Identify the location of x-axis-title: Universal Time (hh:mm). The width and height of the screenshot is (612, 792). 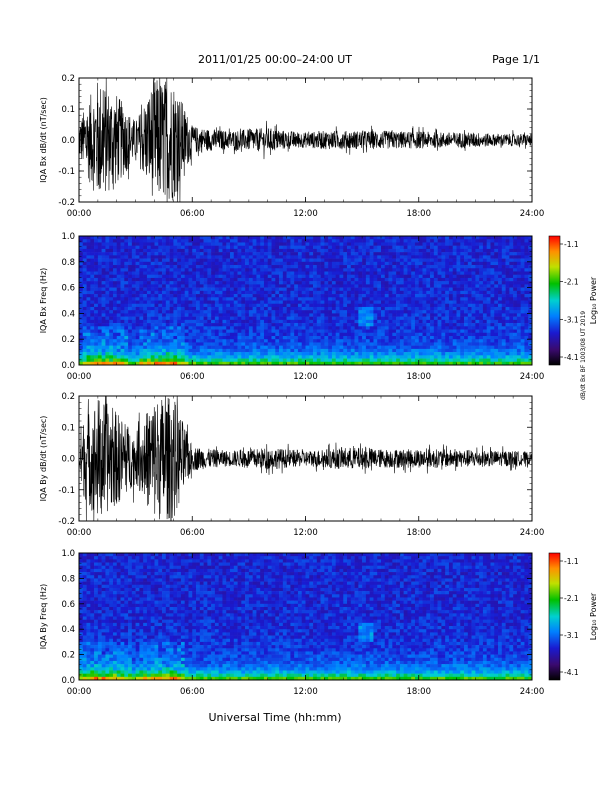
(275, 717).